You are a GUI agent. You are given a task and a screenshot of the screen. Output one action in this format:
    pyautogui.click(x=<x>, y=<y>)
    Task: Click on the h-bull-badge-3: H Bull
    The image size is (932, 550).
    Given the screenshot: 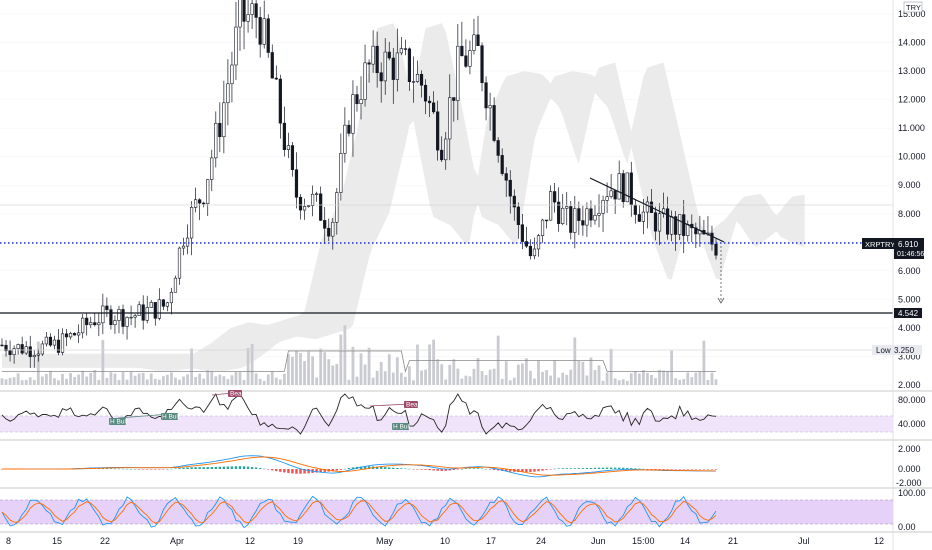 What is the action you would take?
    pyautogui.click(x=401, y=427)
    